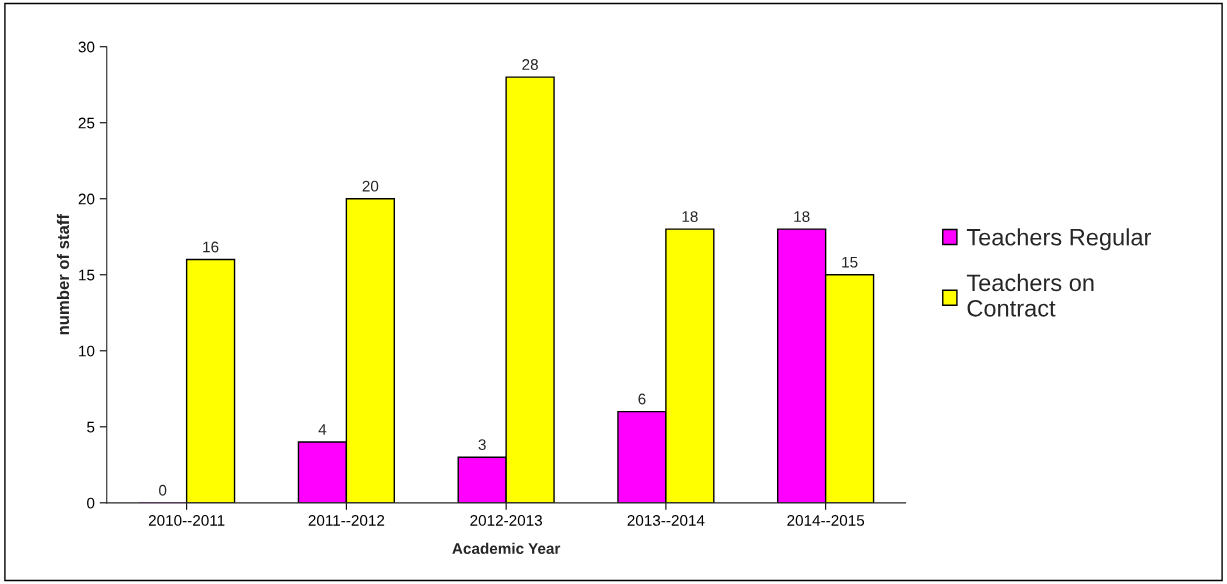 Image resolution: width=1227 pixels, height=584 pixels. Describe the element at coordinates (666, 520) in the screenshot. I see `x-tick-label: 2013--2014` at that location.